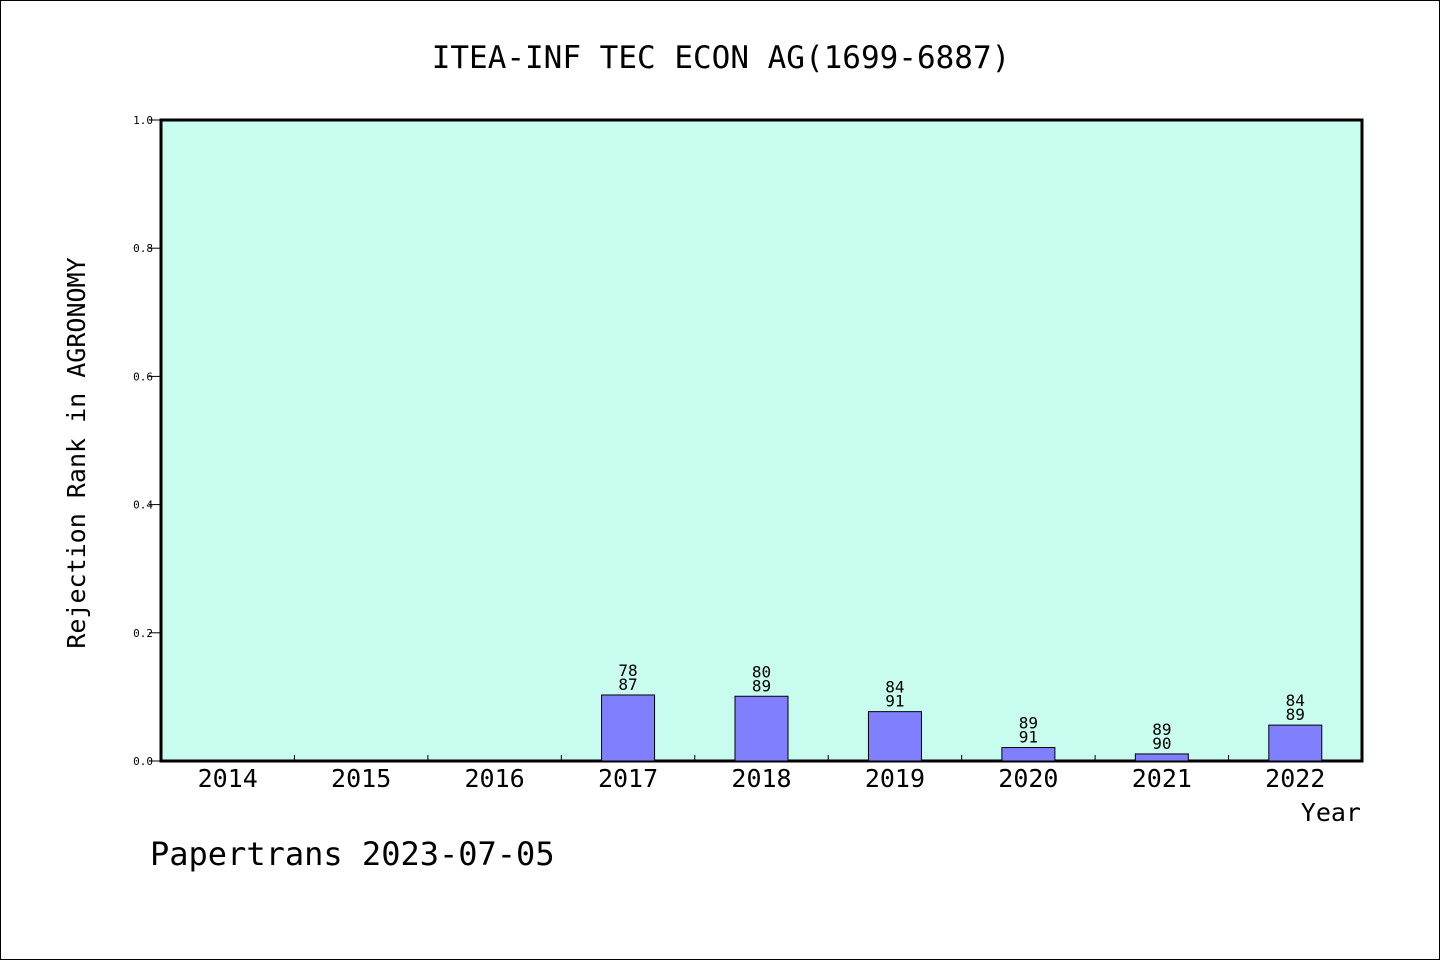  I want to click on y-tick-label: 0.2, so click(143, 633).